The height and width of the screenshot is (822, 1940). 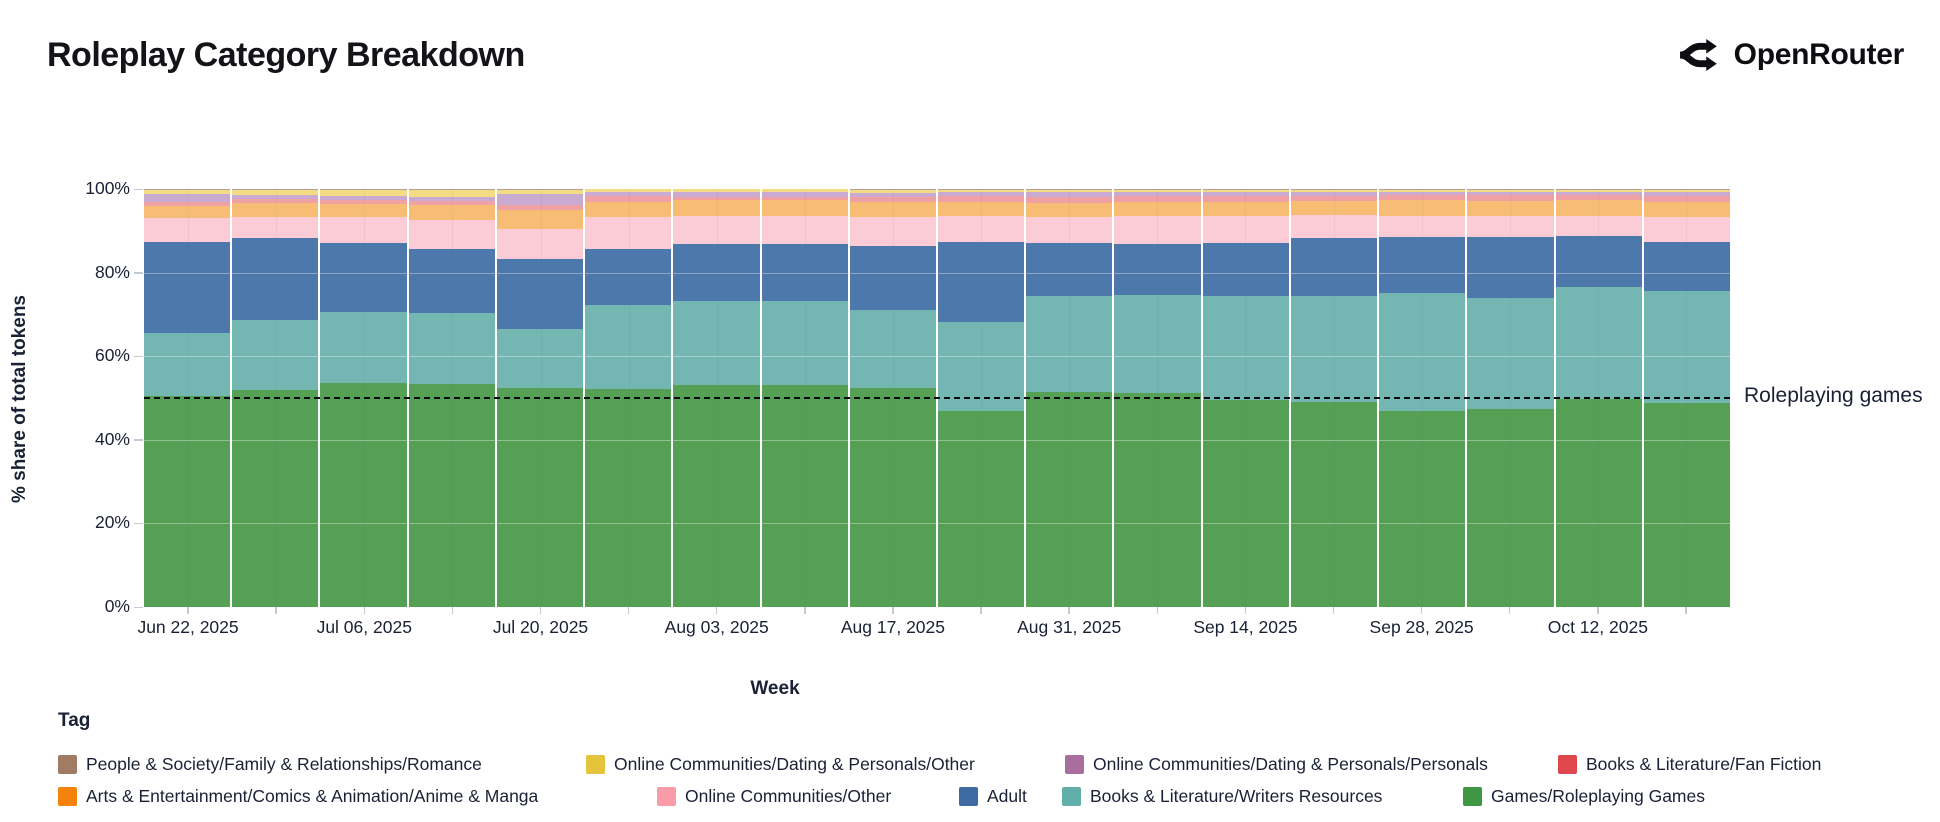 What do you see at coordinates (1790, 55) in the screenshot?
I see `openrouter-logo: OpenRouter` at bounding box center [1790, 55].